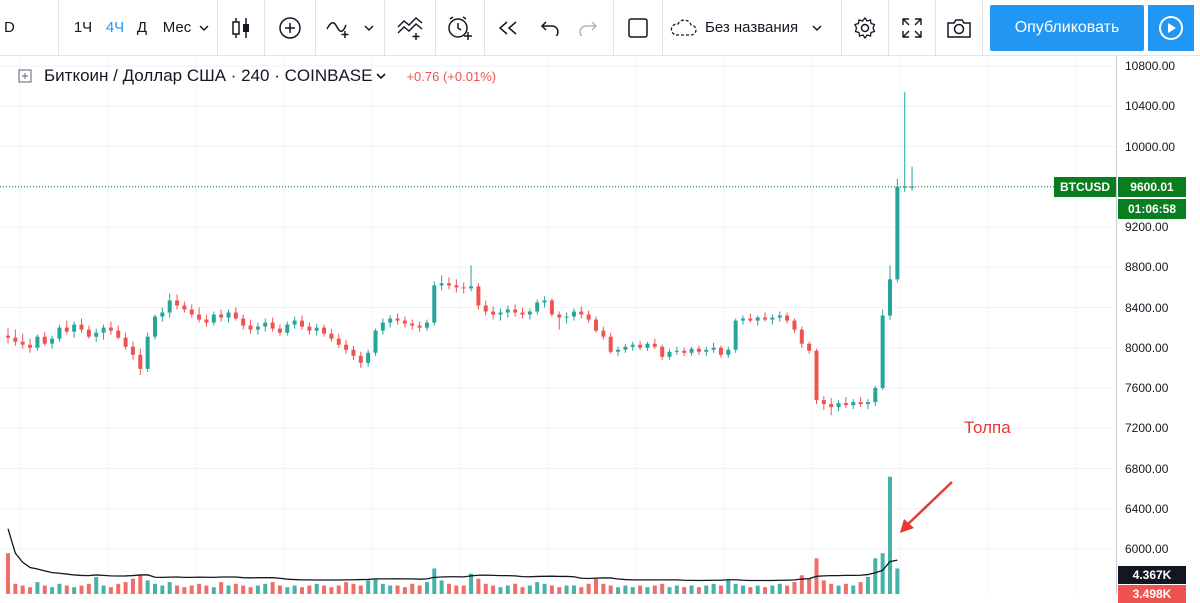  What do you see at coordinates (381, 76) in the screenshot?
I see `legend-dropdown-icon` at bounding box center [381, 76].